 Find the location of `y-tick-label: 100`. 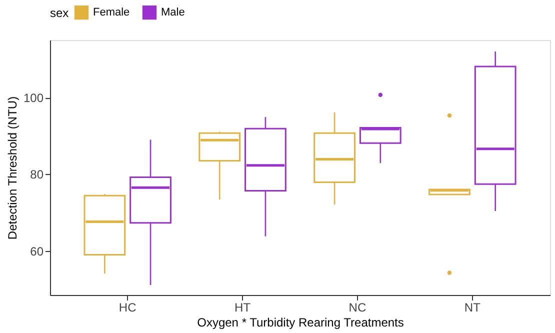

y-tick-label: 100 is located at coordinates (33, 98).